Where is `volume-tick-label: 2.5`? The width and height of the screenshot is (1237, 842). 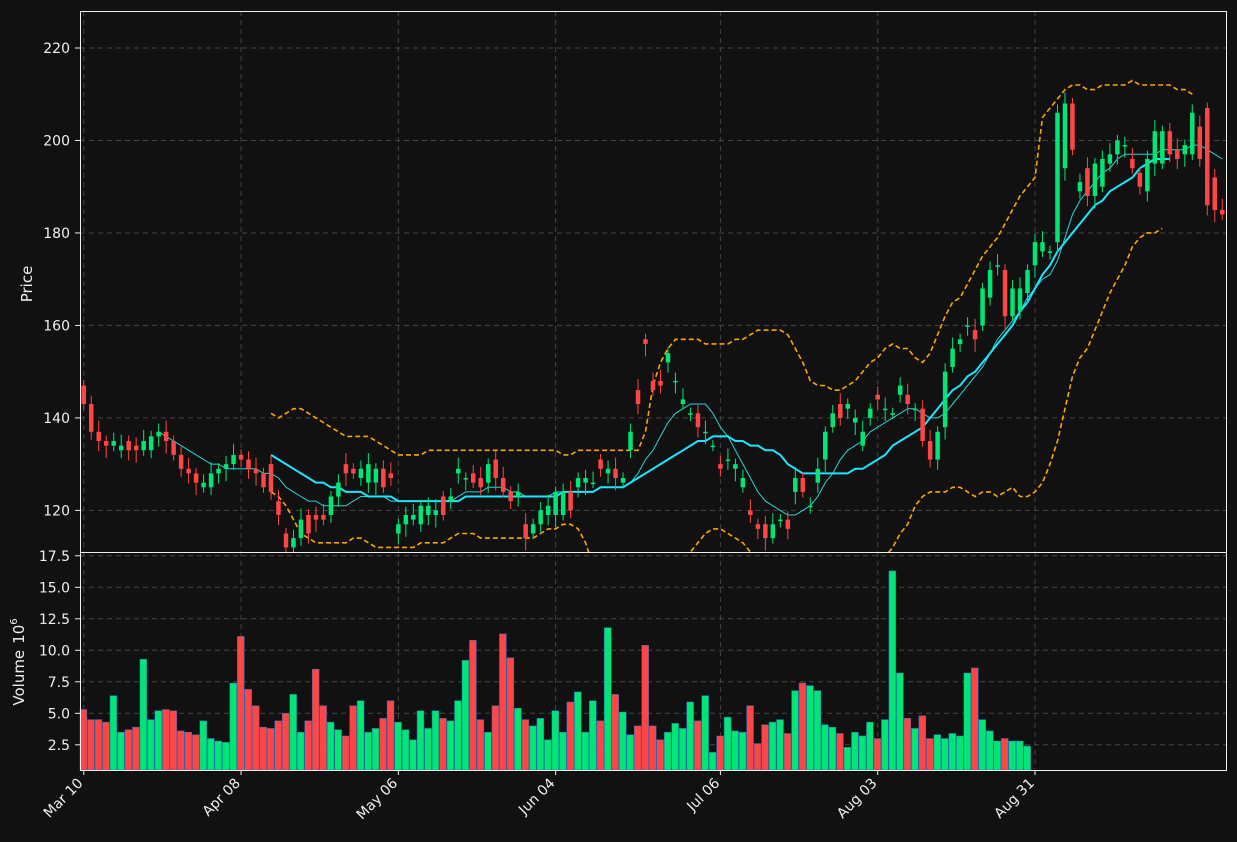
volume-tick-label: 2.5 is located at coordinates (59, 746).